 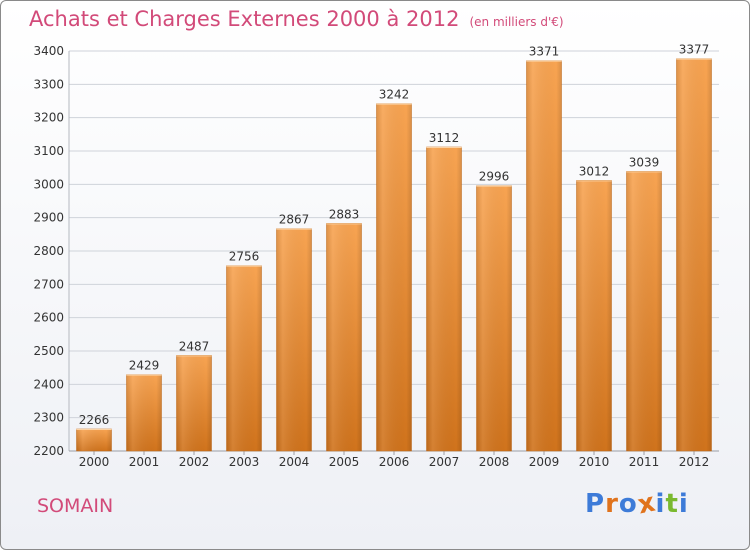 I want to click on bar-shade-2001, so click(x=144, y=412).